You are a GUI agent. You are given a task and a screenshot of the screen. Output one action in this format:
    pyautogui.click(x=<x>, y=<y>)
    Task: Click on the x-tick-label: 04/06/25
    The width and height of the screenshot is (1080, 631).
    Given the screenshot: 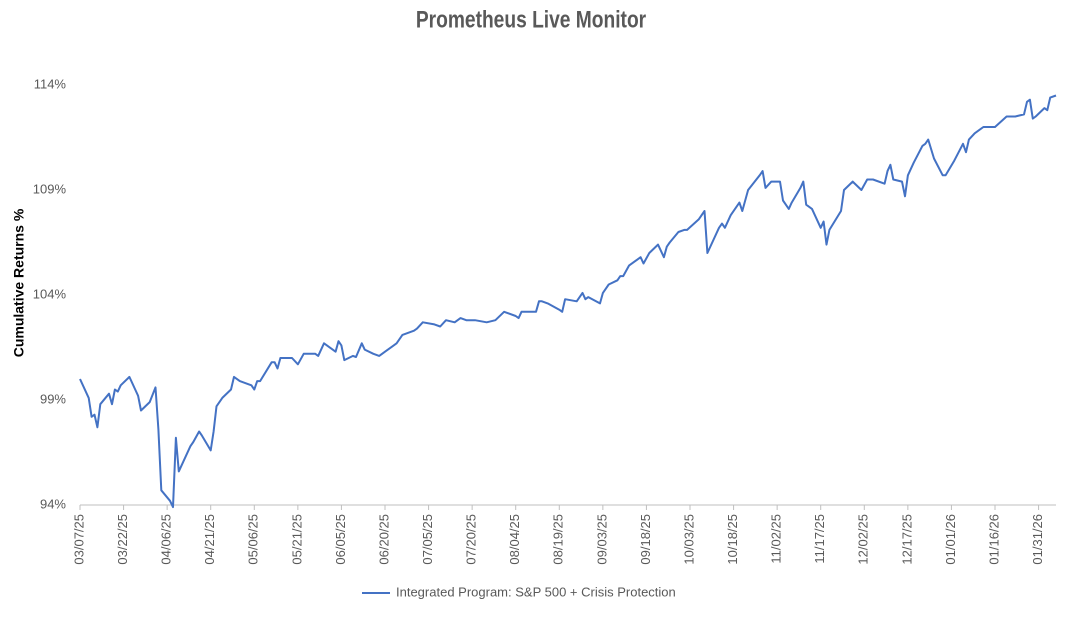 What is the action you would take?
    pyautogui.click(x=166, y=539)
    